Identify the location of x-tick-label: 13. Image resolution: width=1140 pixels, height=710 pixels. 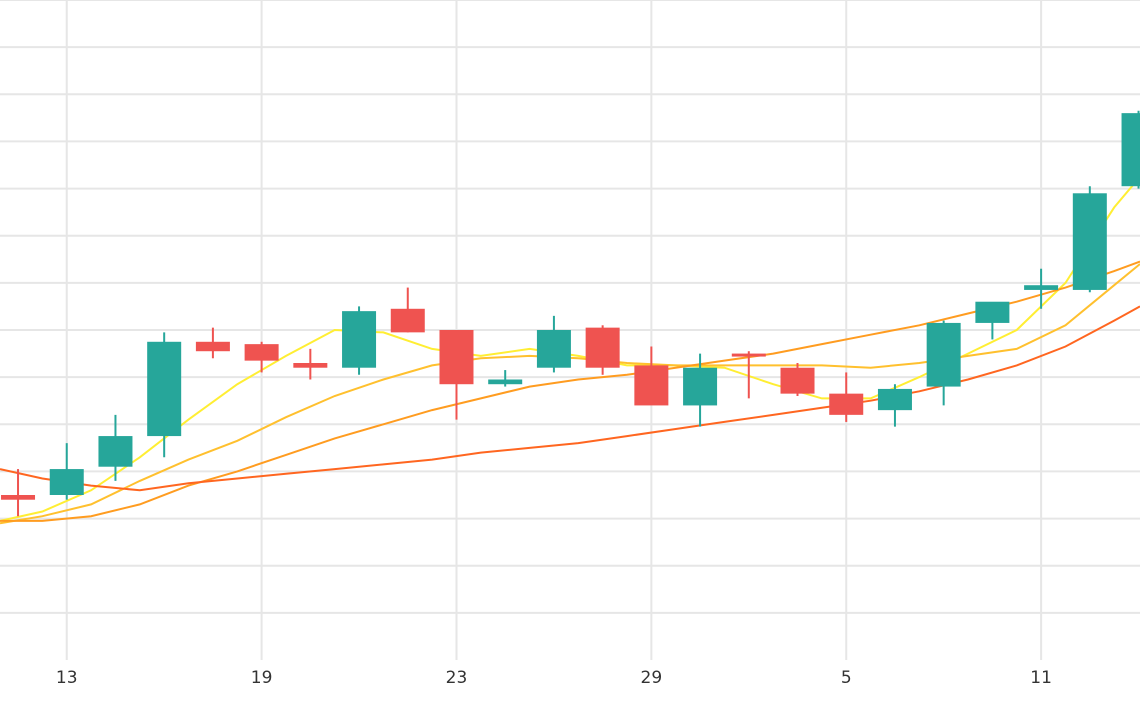
(67, 678).